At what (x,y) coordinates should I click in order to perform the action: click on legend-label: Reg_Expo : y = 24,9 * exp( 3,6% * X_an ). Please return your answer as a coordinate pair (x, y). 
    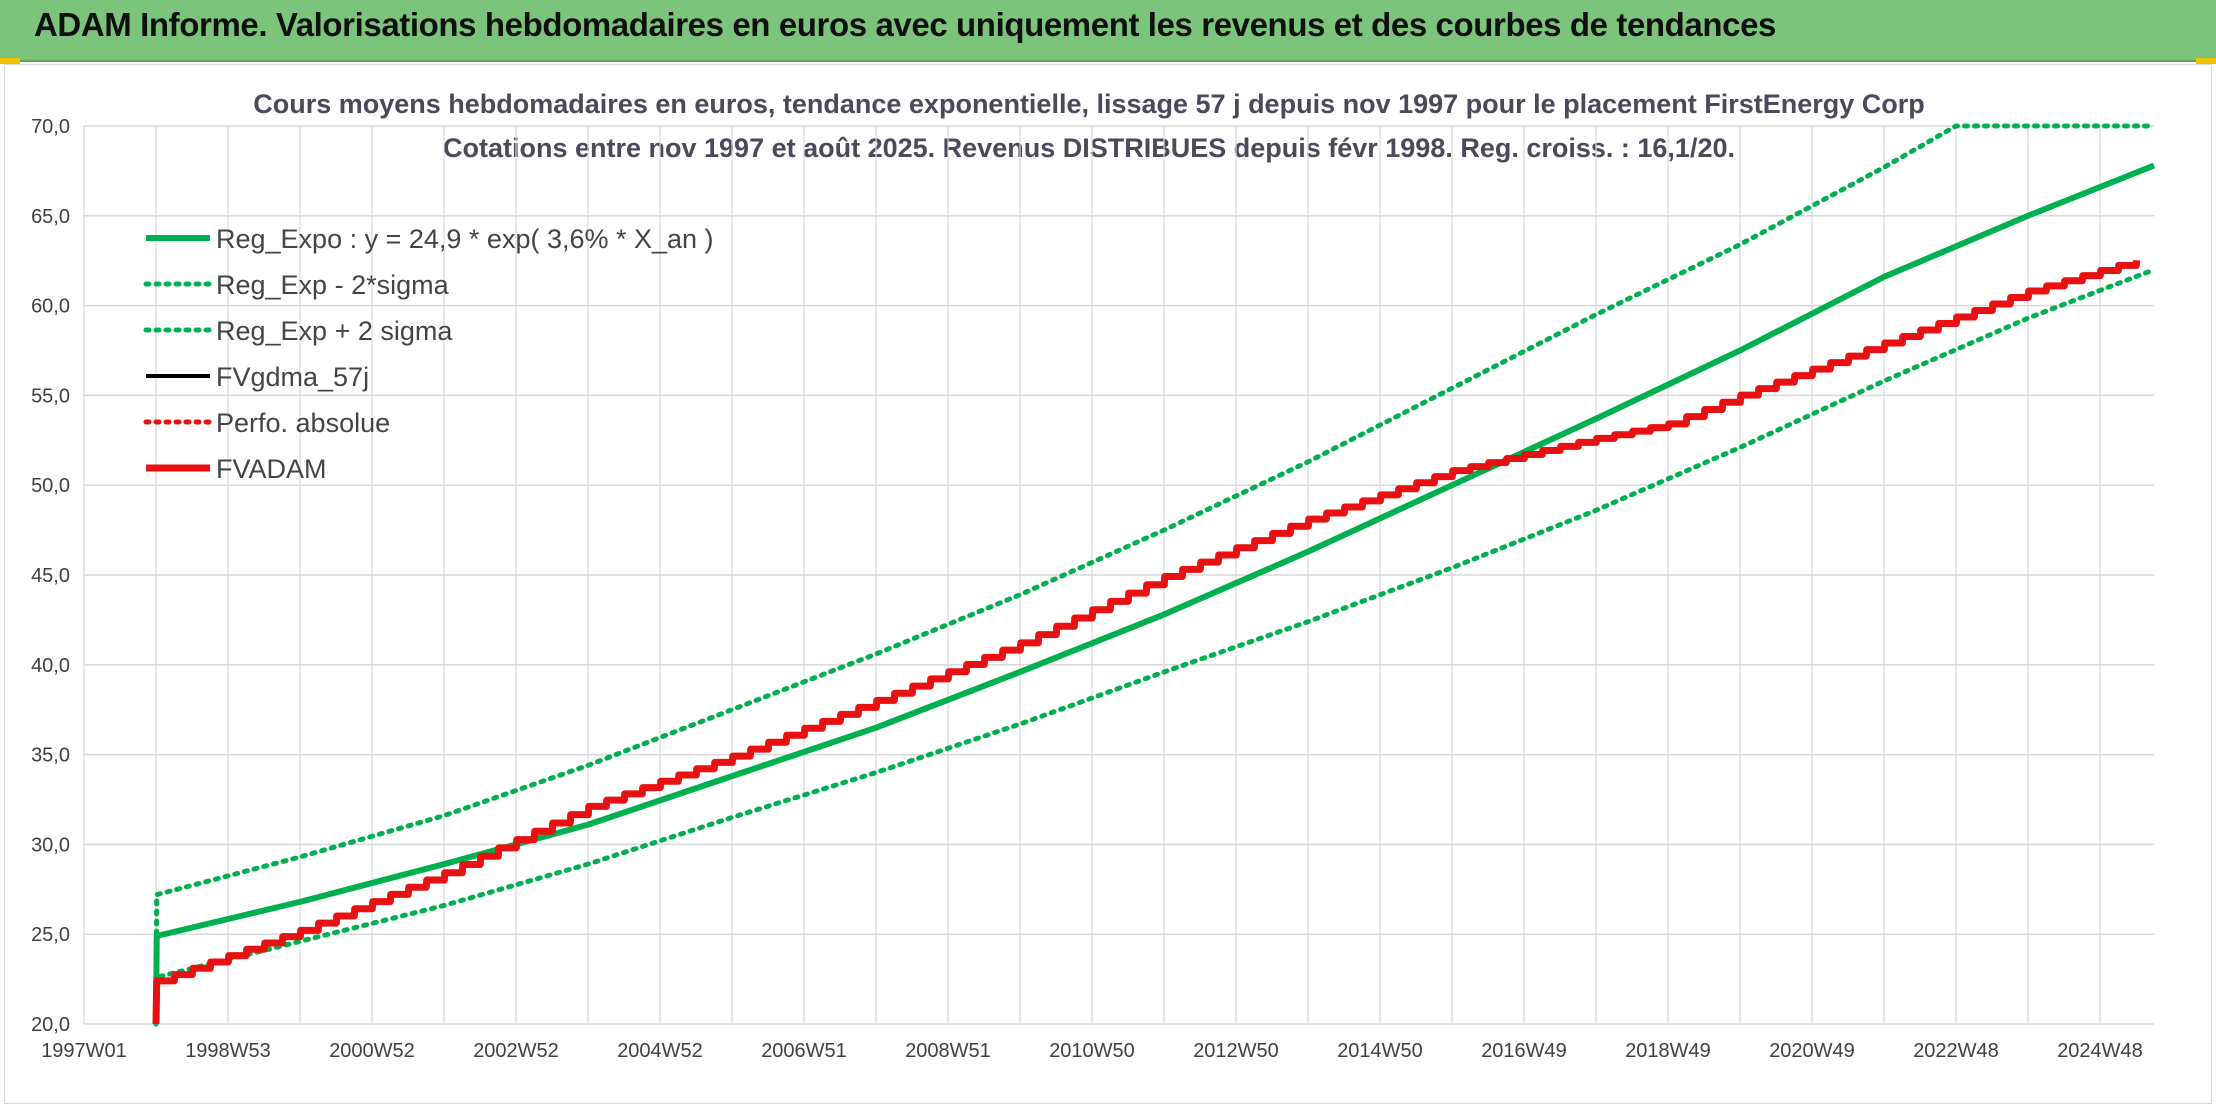
    Looking at the image, I should click on (465, 239).